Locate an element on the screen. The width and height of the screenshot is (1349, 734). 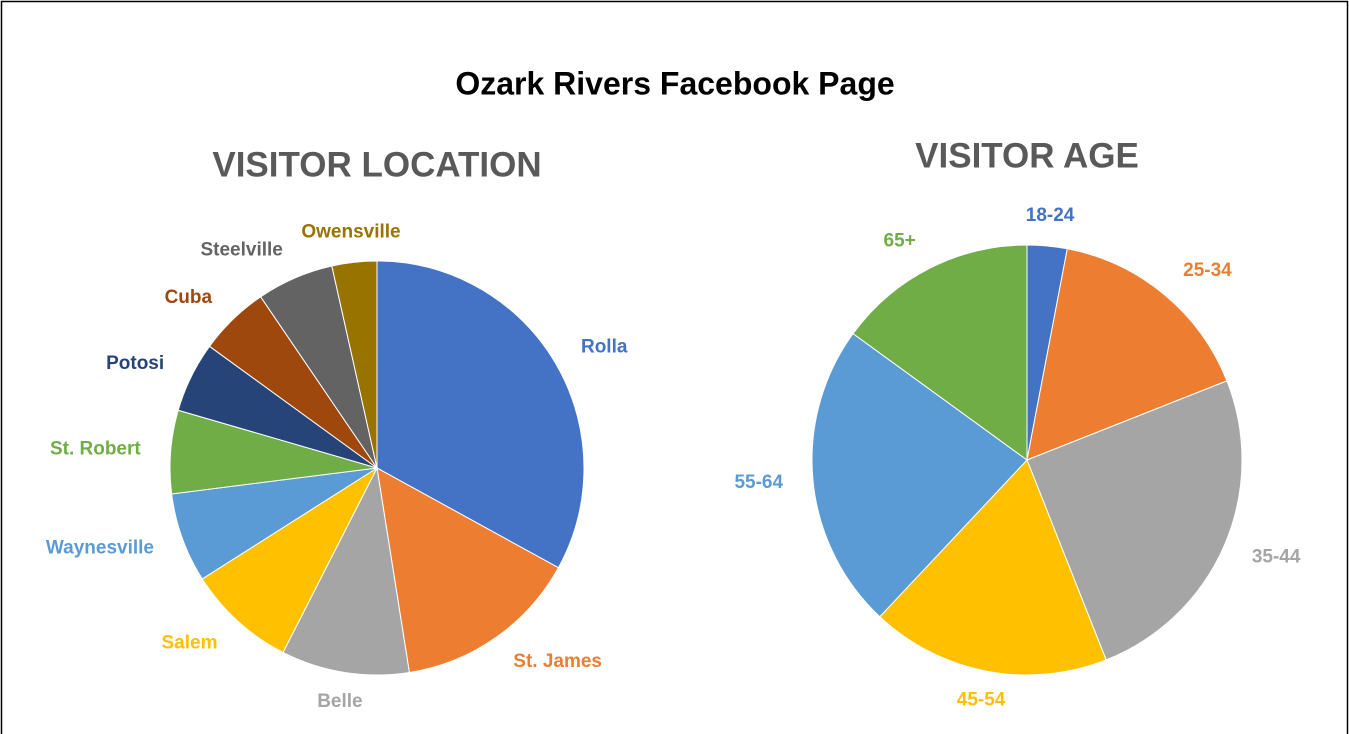
slice-label: Cuba is located at coordinates (189, 297).